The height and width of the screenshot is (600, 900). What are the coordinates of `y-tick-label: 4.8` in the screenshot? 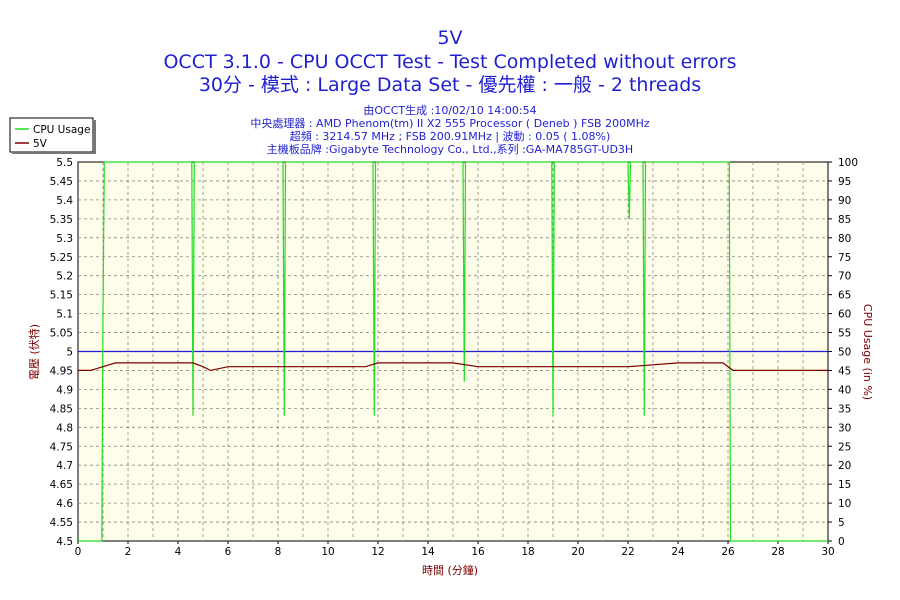 It's located at (64, 428).